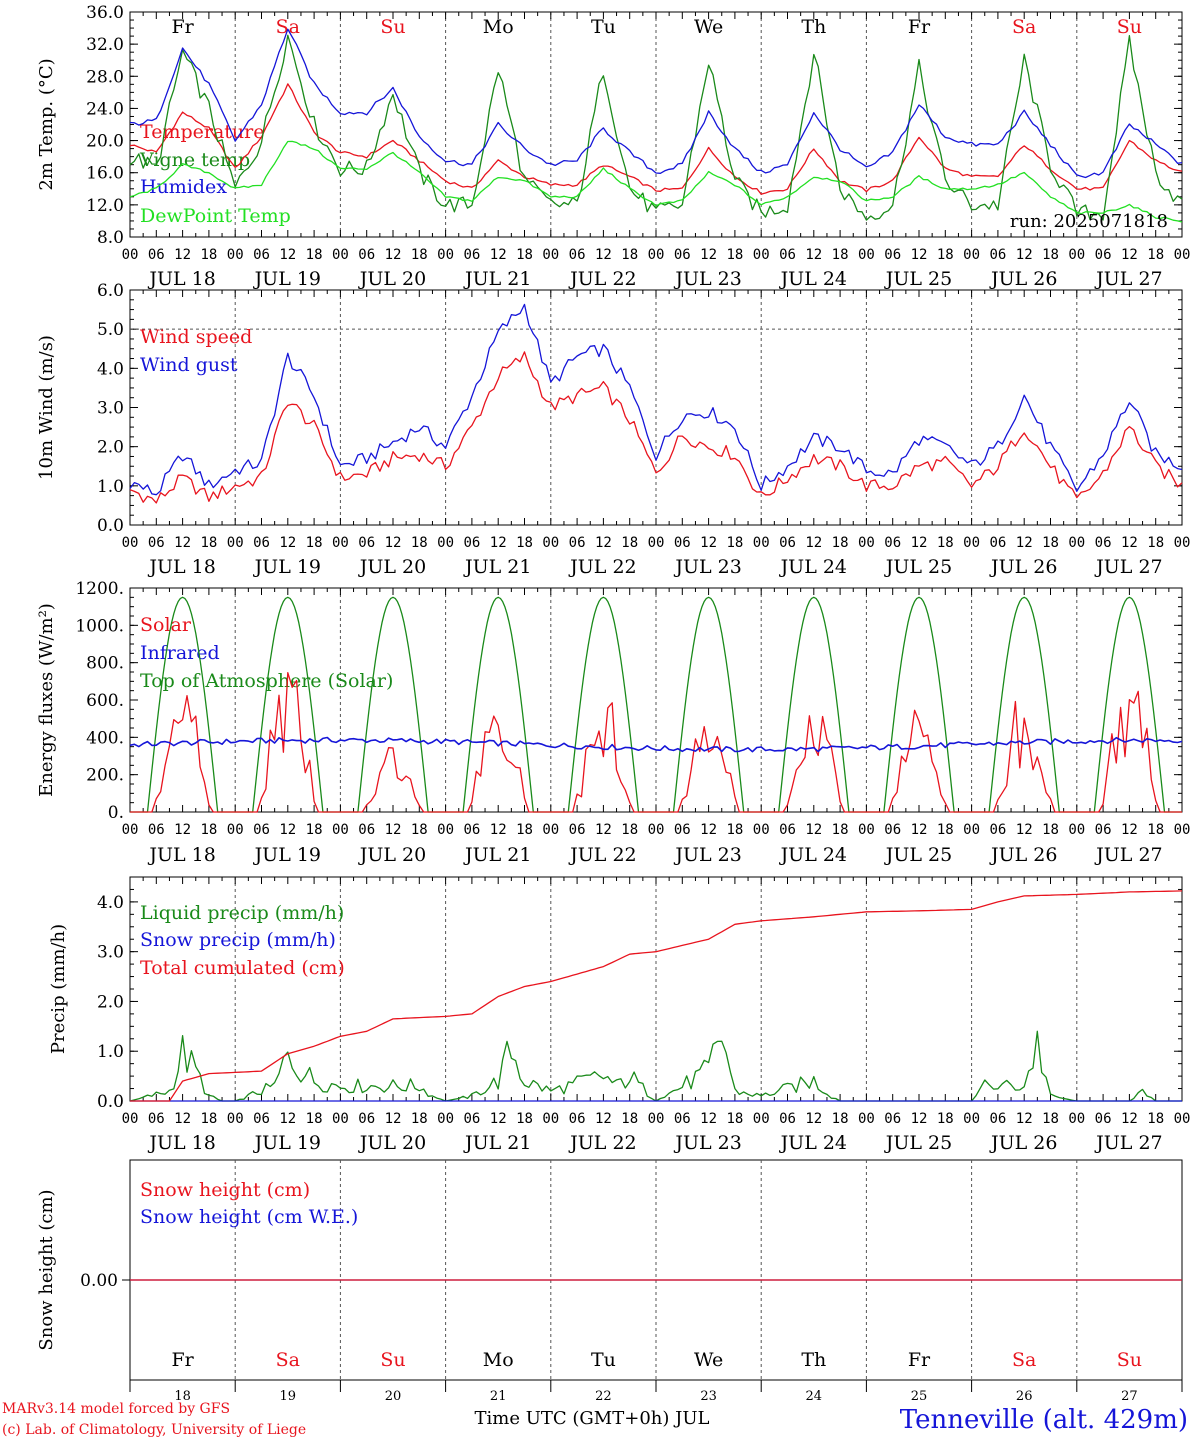 Image resolution: width=1194 pixels, height=1440 pixels. I want to click on day-number-label: 19, so click(288, 1396).